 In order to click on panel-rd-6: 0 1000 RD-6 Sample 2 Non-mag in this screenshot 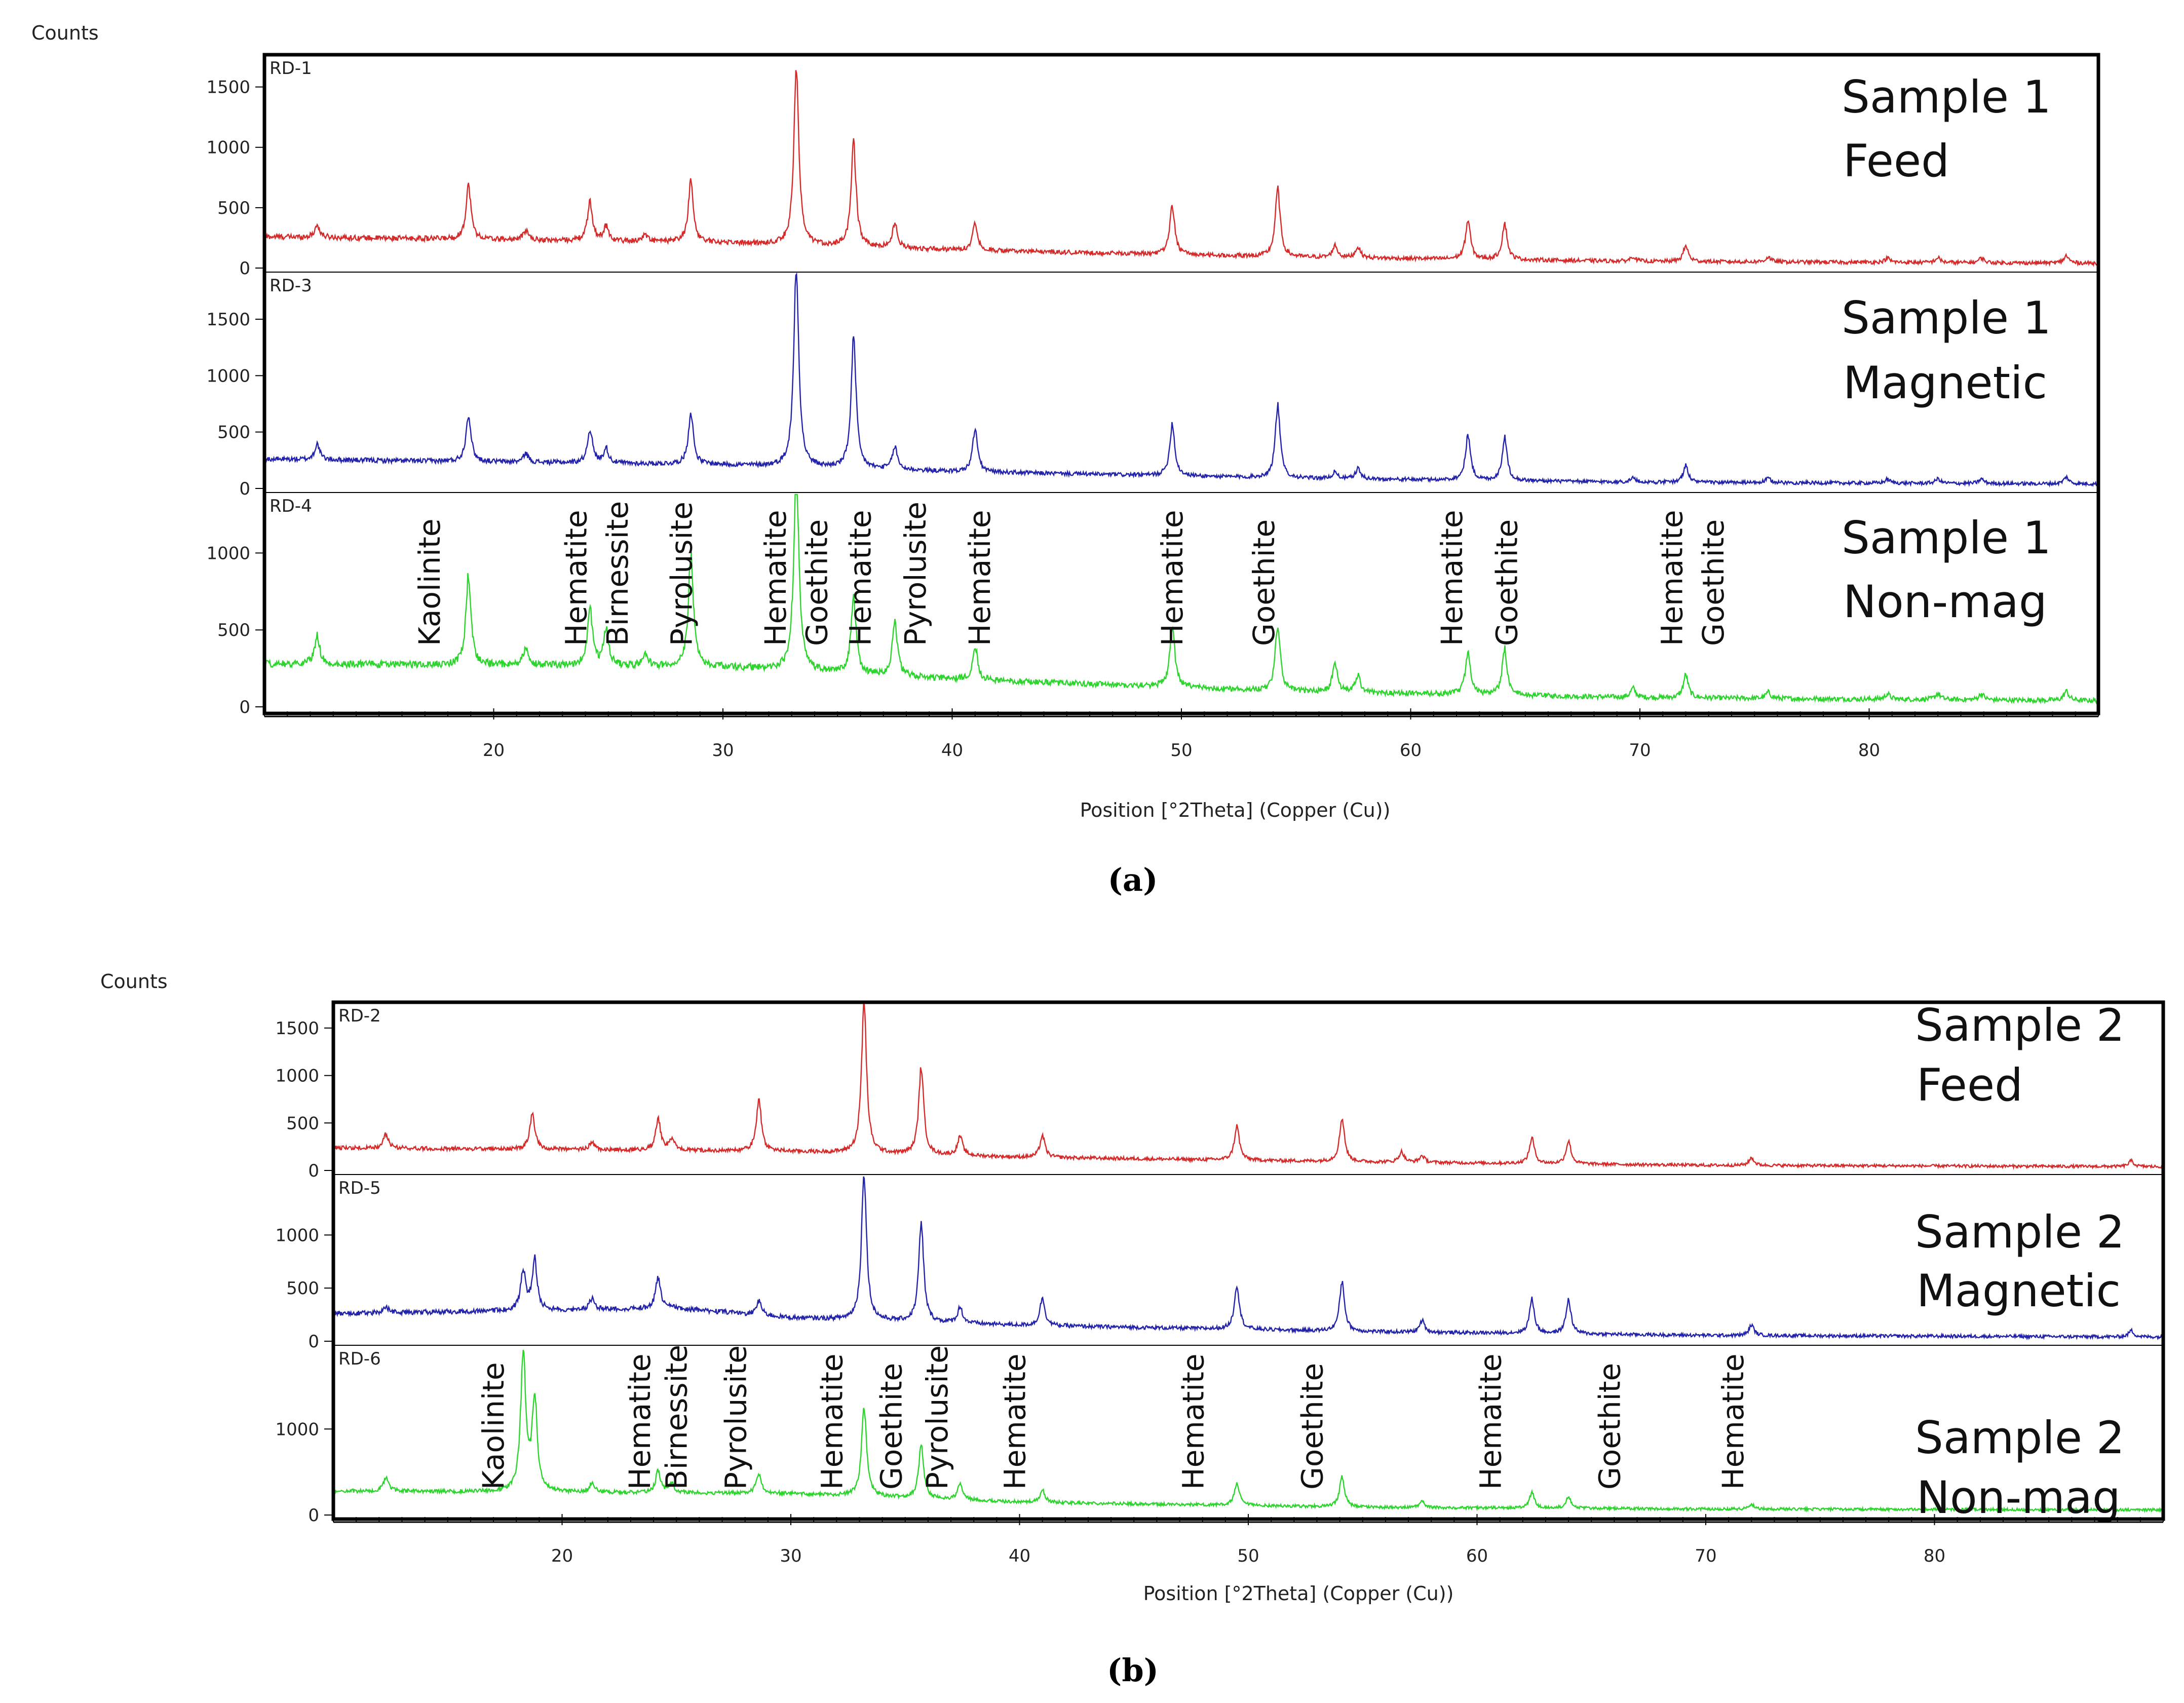, I will do `click(1218, 1437)`.